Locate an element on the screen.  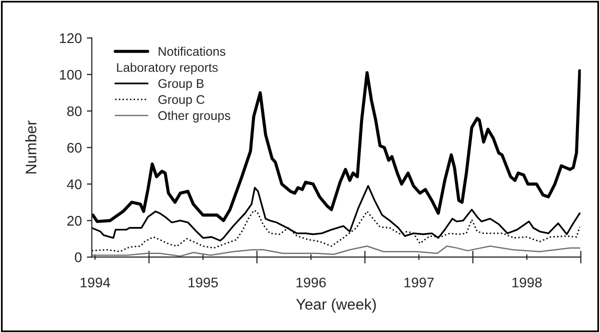
y-tick-label: 60 is located at coordinates (74, 147).